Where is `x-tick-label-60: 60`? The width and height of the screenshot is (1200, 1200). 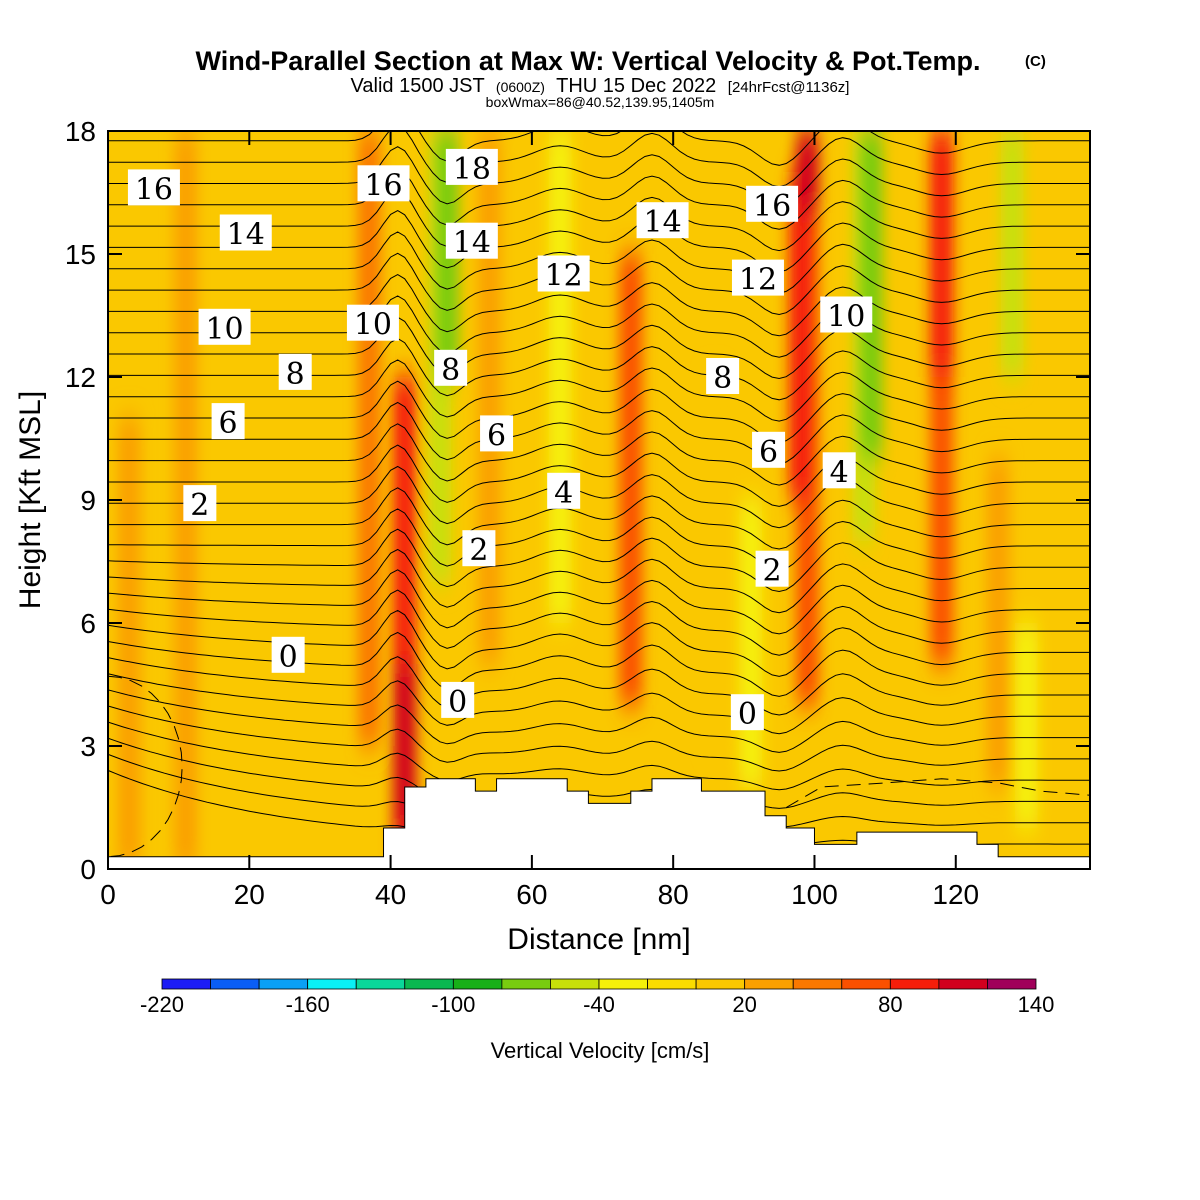
x-tick-label-60: 60 is located at coordinates (531, 894).